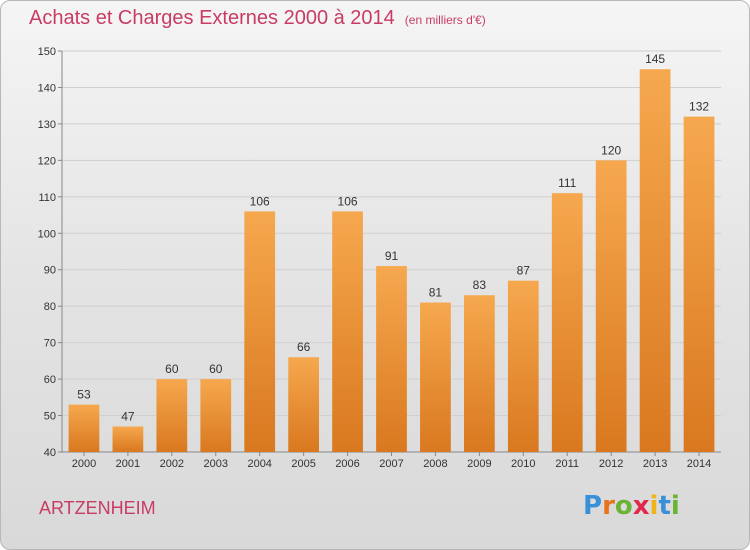  I want to click on value-label: 145, so click(655, 59).